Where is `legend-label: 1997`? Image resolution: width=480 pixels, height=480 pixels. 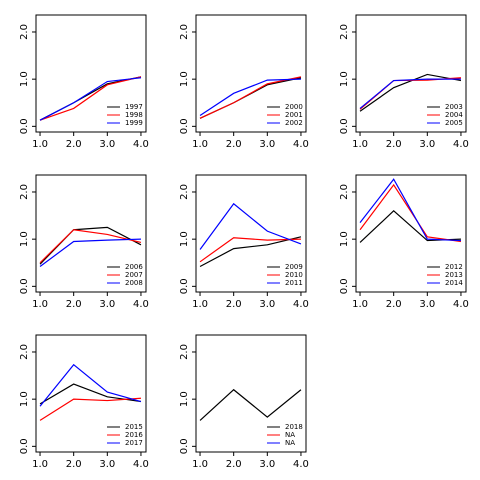 legend-label: 1997 is located at coordinates (134, 107).